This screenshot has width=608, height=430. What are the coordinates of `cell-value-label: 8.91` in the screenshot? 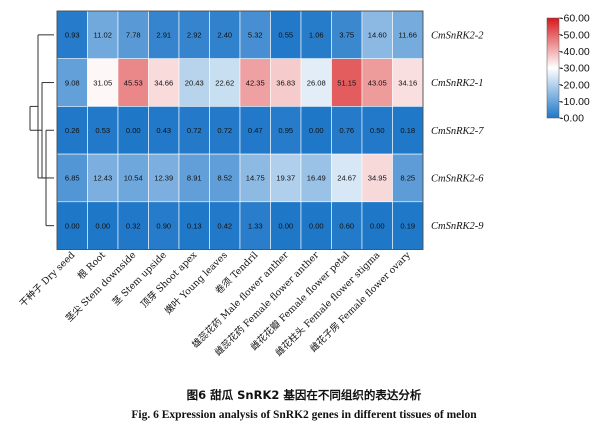 It's located at (194, 178).